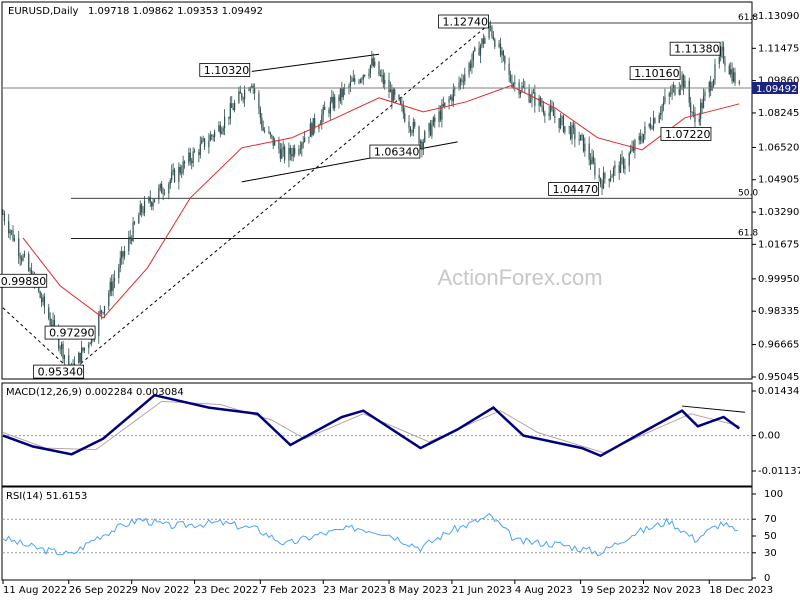 Image resolution: width=800 pixels, height=600 pixels. Describe the element at coordinates (778, 311) in the screenshot. I see `price-tick-label: 0.98335` at that location.